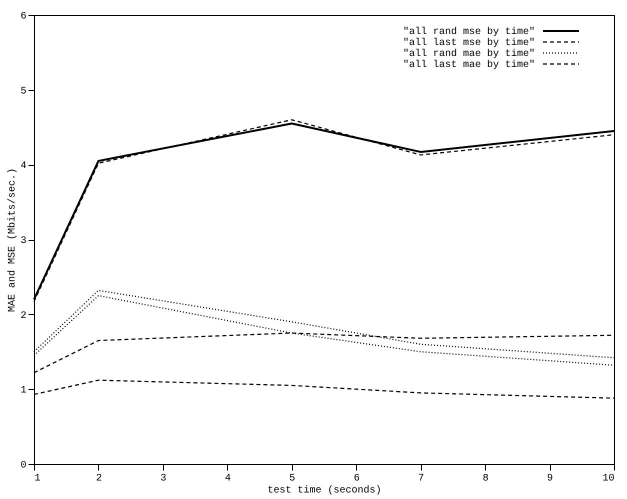  I want to click on legend-label: "all rand mae by time", so click(468, 54).